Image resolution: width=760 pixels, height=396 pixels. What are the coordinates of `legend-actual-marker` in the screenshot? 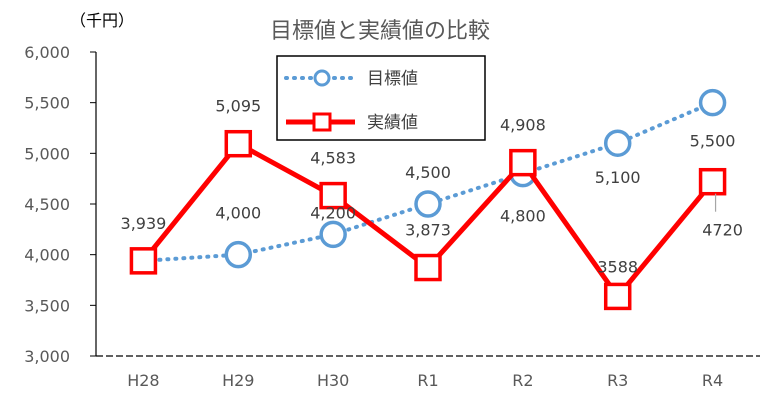 It's located at (322, 122).